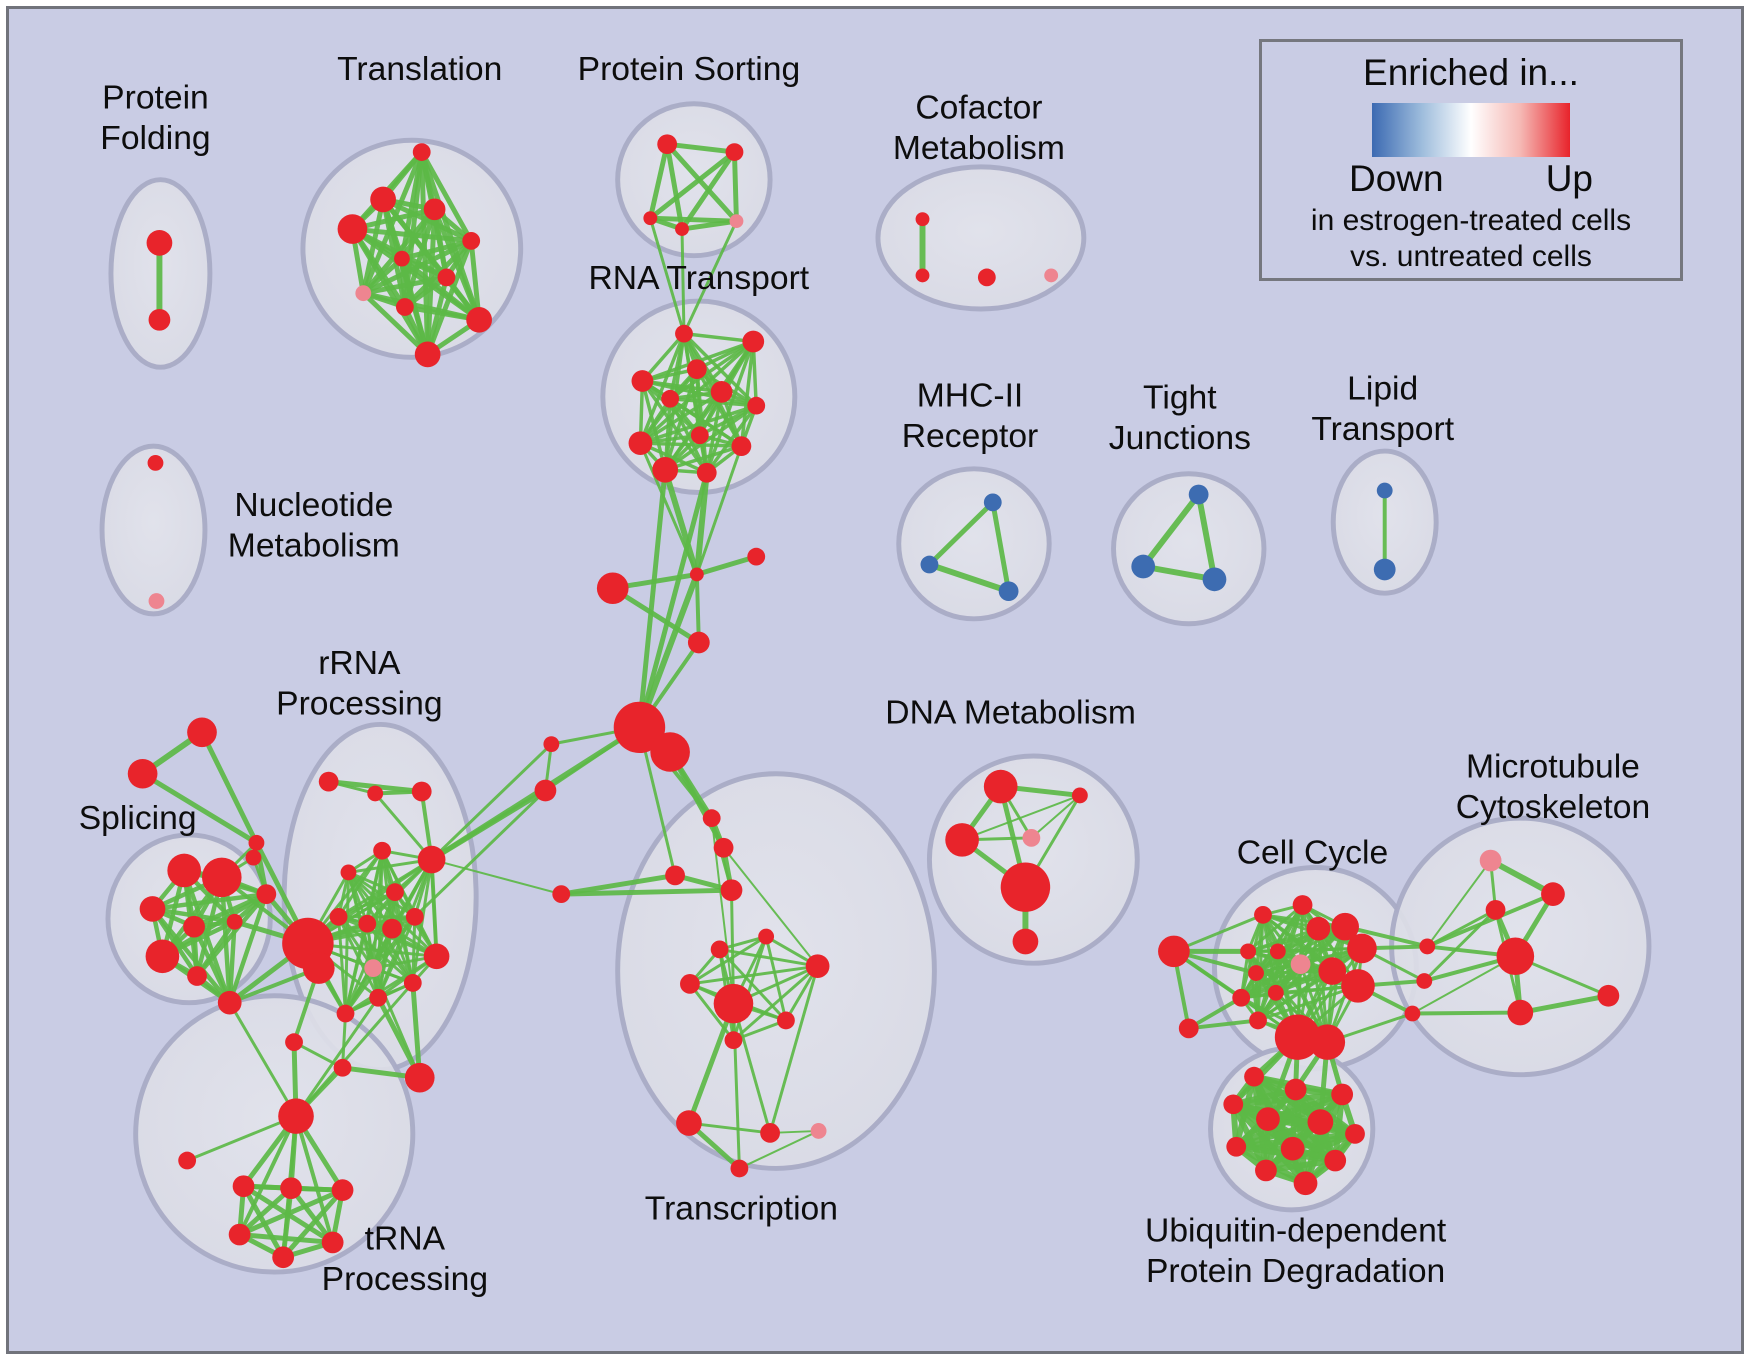  I want to click on network-node-rt3, so click(696, 369).